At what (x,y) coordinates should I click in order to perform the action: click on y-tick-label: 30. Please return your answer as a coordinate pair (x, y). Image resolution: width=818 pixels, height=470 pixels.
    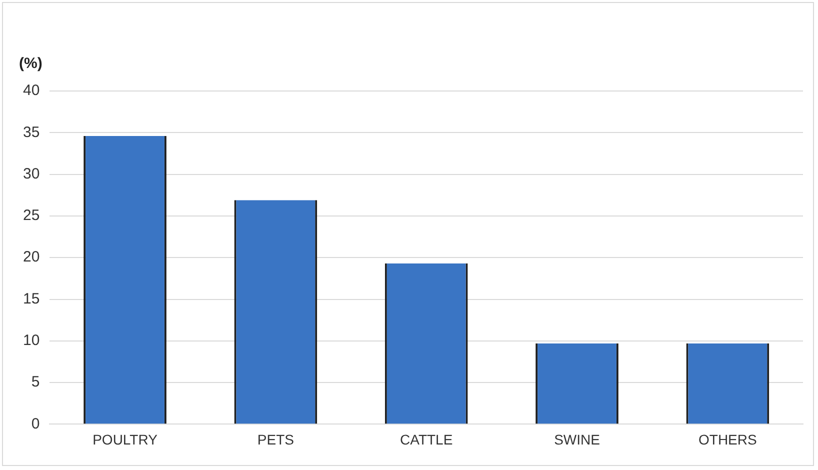
    Looking at the image, I should click on (31, 173).